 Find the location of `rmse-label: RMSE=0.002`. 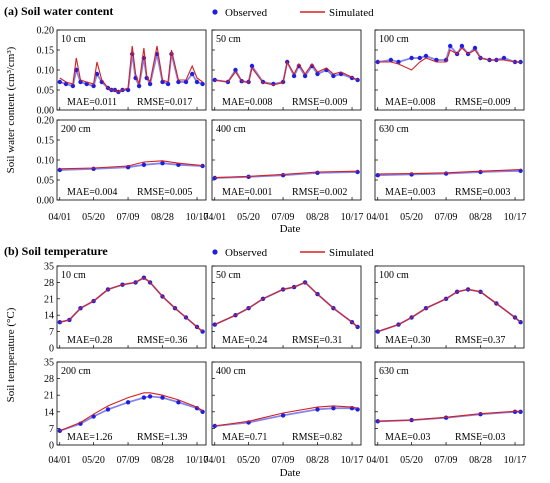

rmse-label: RMSE=0.002 is located at coordinates (319, 192).